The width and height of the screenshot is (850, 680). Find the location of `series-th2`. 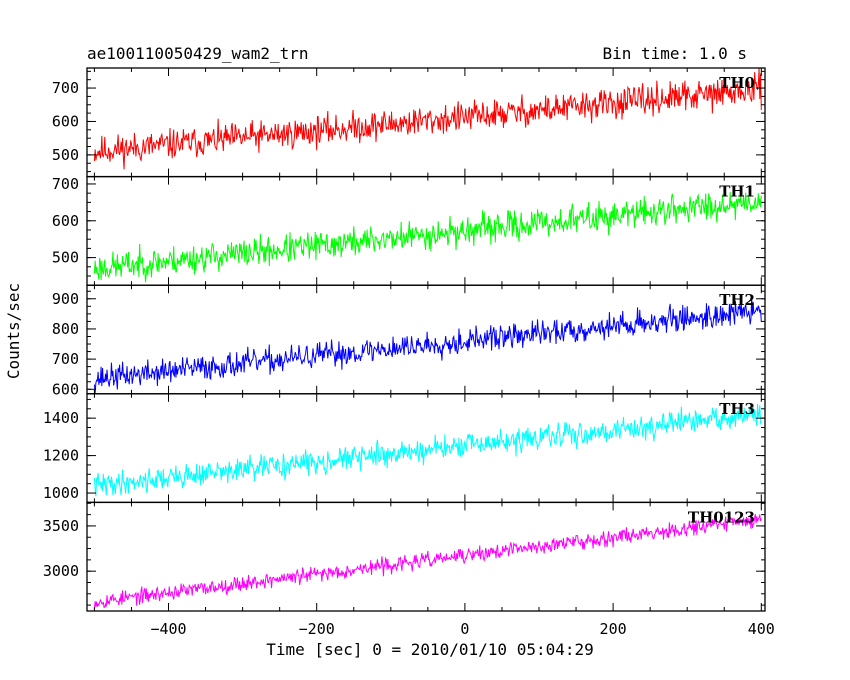

series-th2 is located at coordinates (427, 345).